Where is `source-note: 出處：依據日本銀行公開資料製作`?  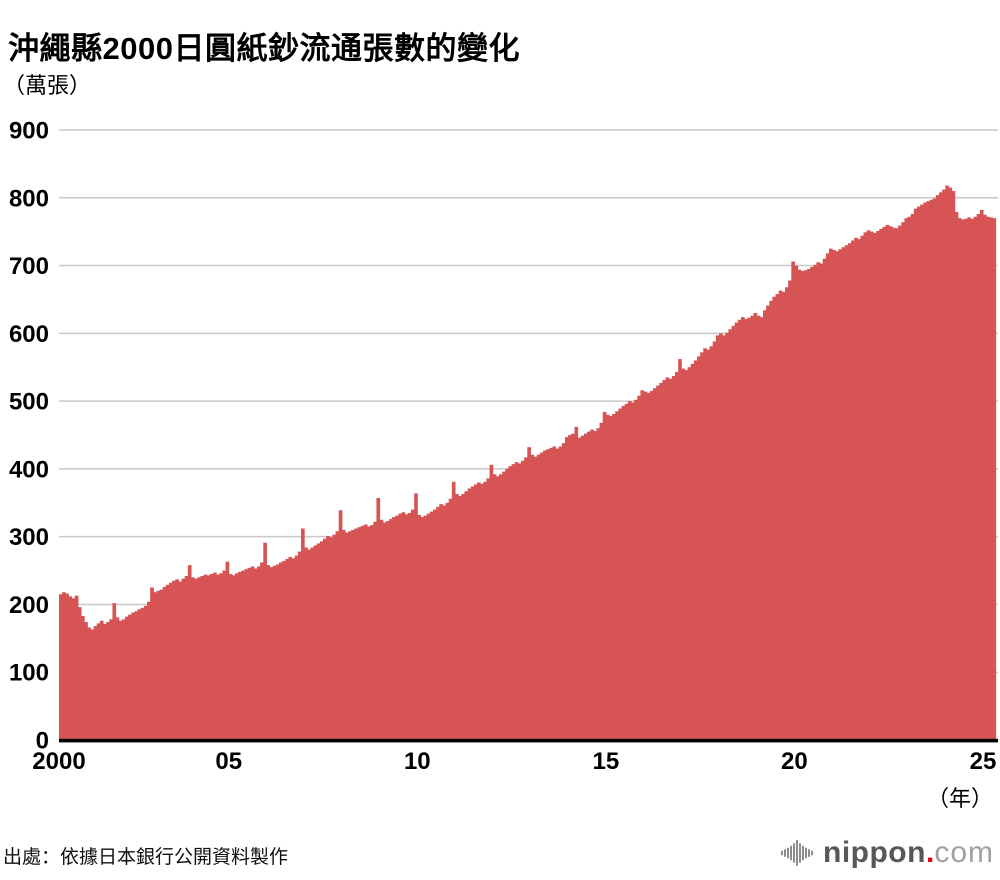
source-note: 出處：依據日本銀行公開資料製作 is located at coordinates (146, 857).